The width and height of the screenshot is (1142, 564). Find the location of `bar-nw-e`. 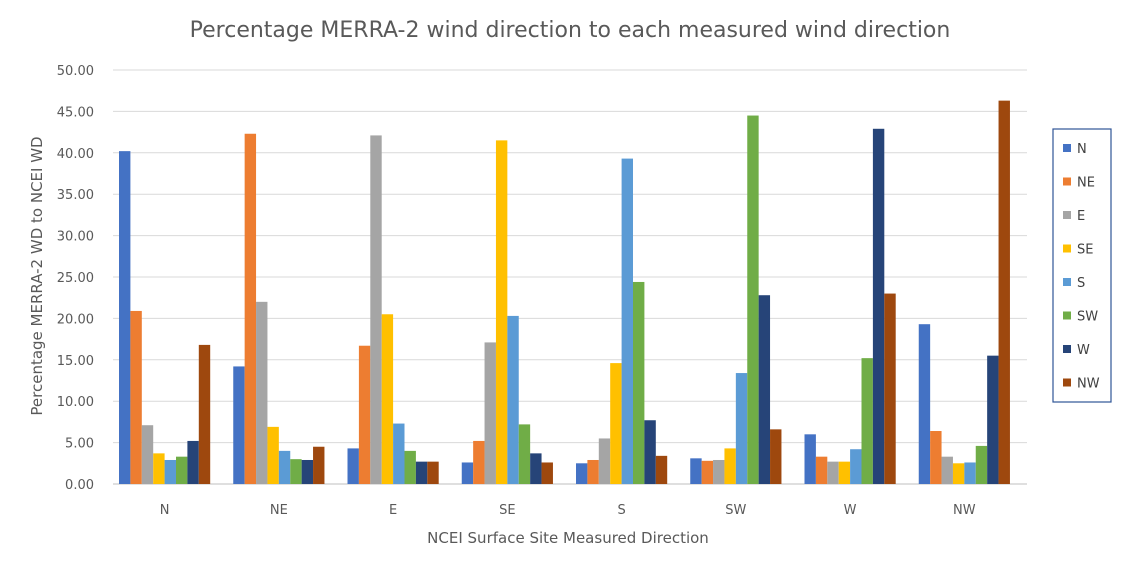

bar-nw-e is located at coordinates (947, 470).